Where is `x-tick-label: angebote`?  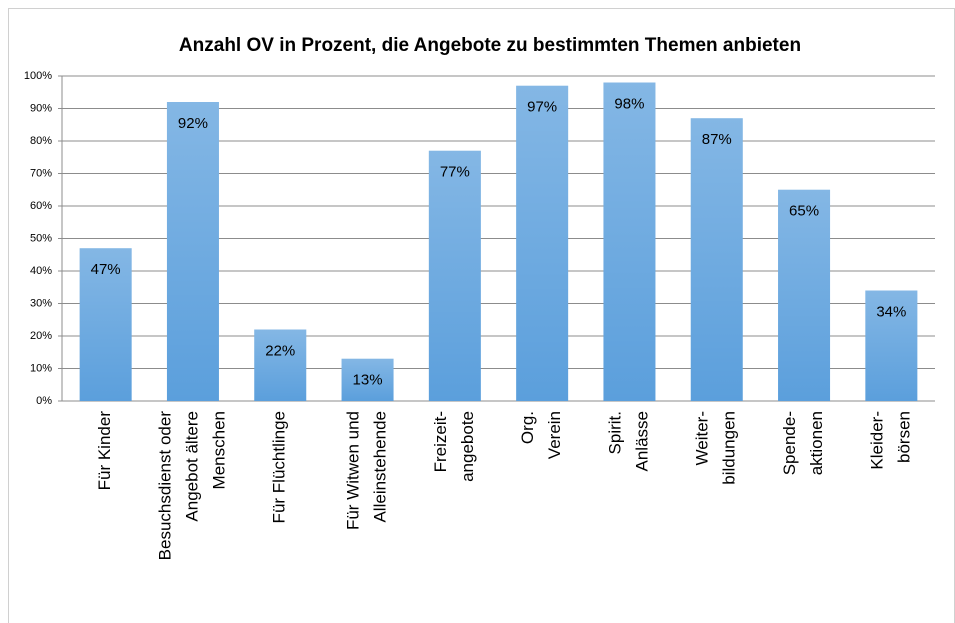 x-tick-label: angebote is located at coordinates (467, 446).